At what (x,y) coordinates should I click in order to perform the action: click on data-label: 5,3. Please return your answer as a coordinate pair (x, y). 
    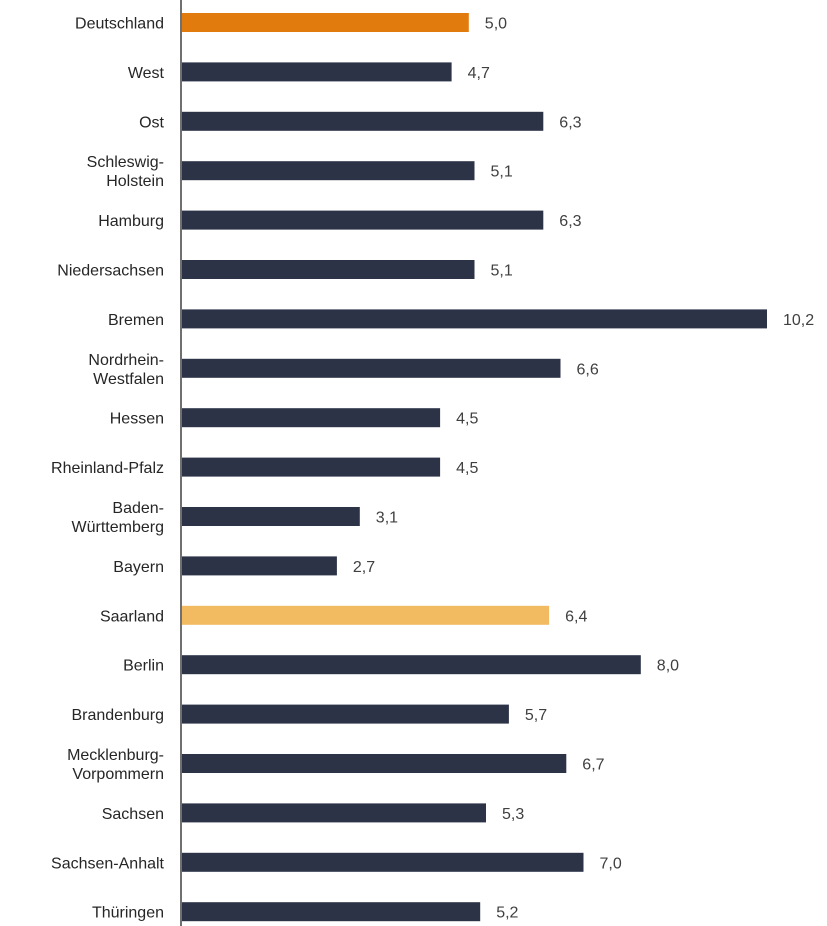
    Looking at the image, I should click on (513, 814).